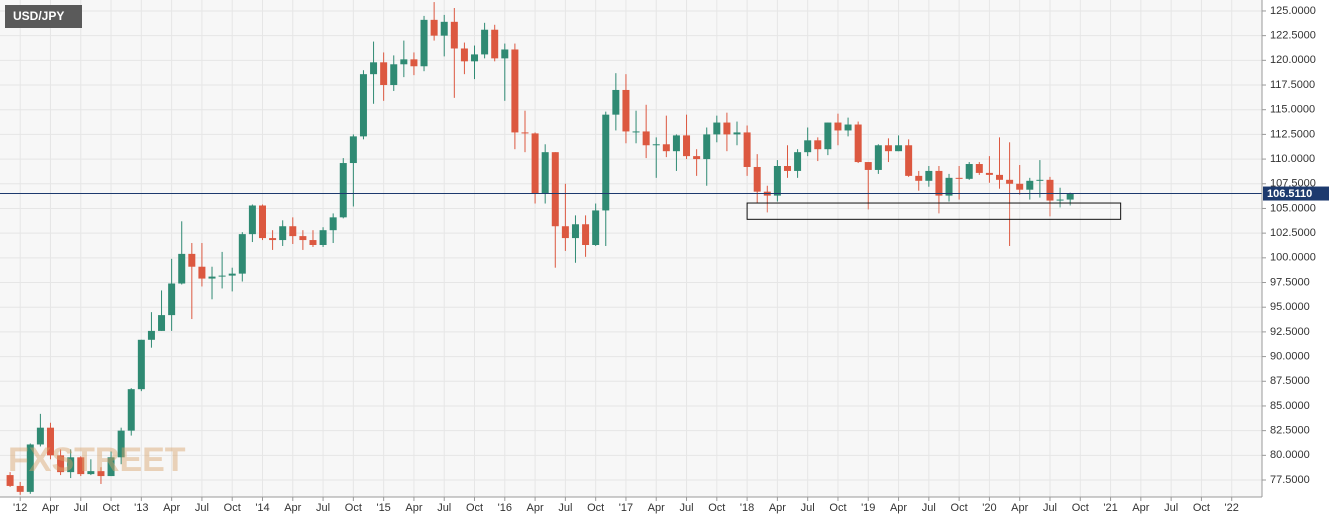 The image size is (1342, 520). I want to click on x-tick-label: '14, so click(262, 508).